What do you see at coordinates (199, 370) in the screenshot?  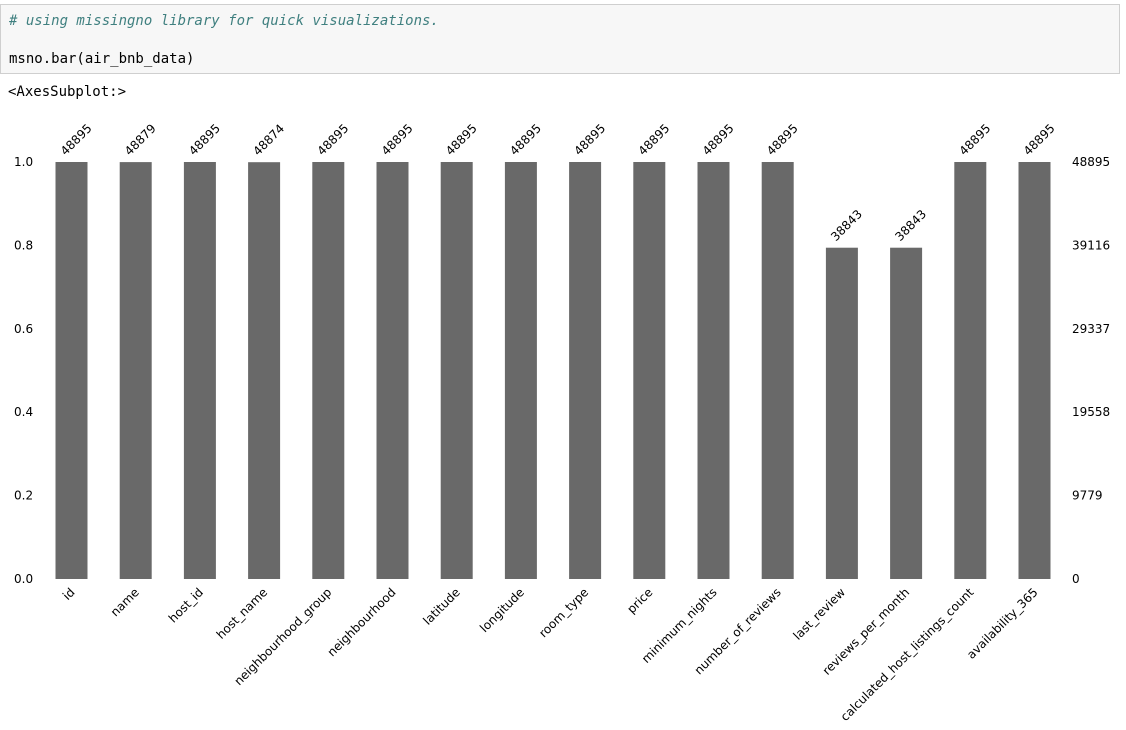 I see `bar-host_id` at bounding box center [199, 370].